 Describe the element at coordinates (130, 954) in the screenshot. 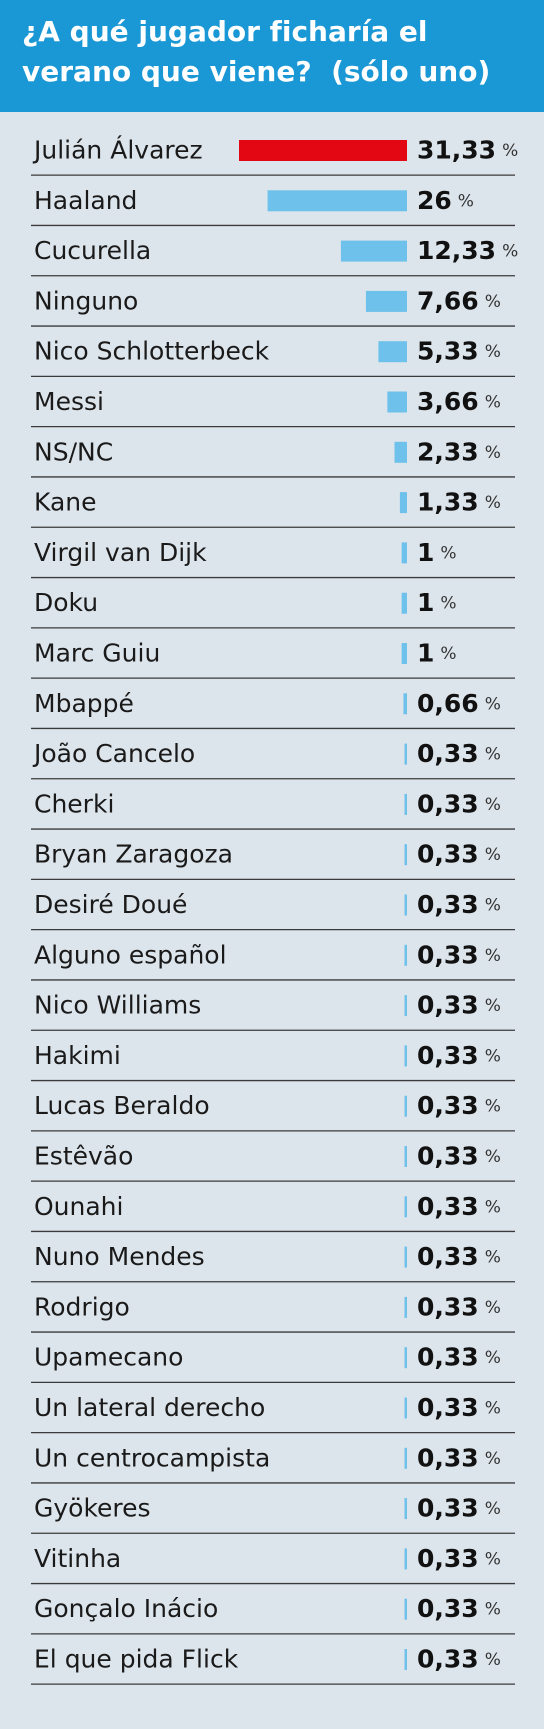

I see `category-label: Alguno español` at that location.